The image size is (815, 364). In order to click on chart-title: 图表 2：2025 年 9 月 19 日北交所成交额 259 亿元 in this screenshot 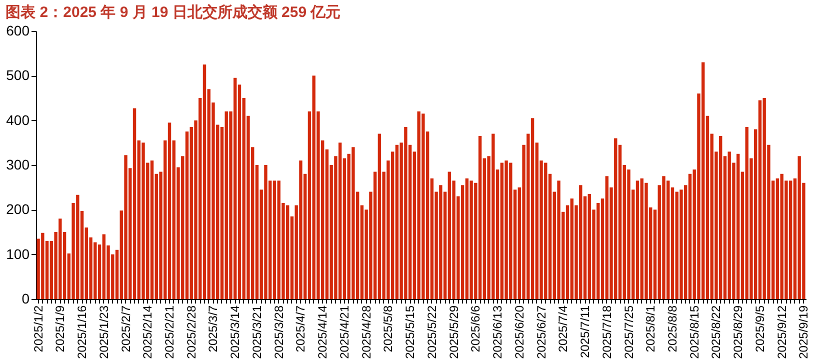, I will do `click(173, 12)`.